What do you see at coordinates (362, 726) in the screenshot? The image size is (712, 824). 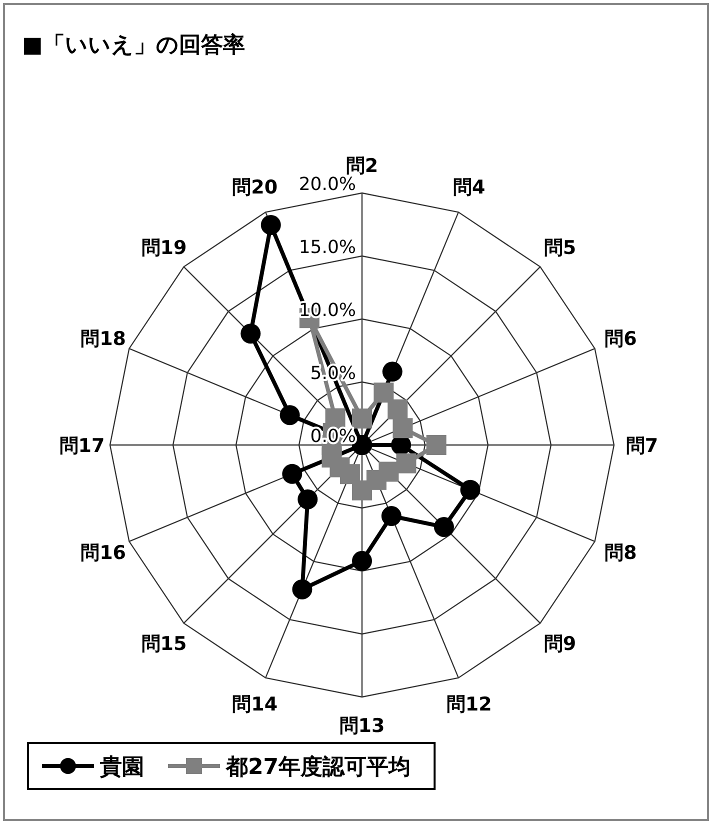 I see `spoke-label: 問13` at bounding box center [362, 726].